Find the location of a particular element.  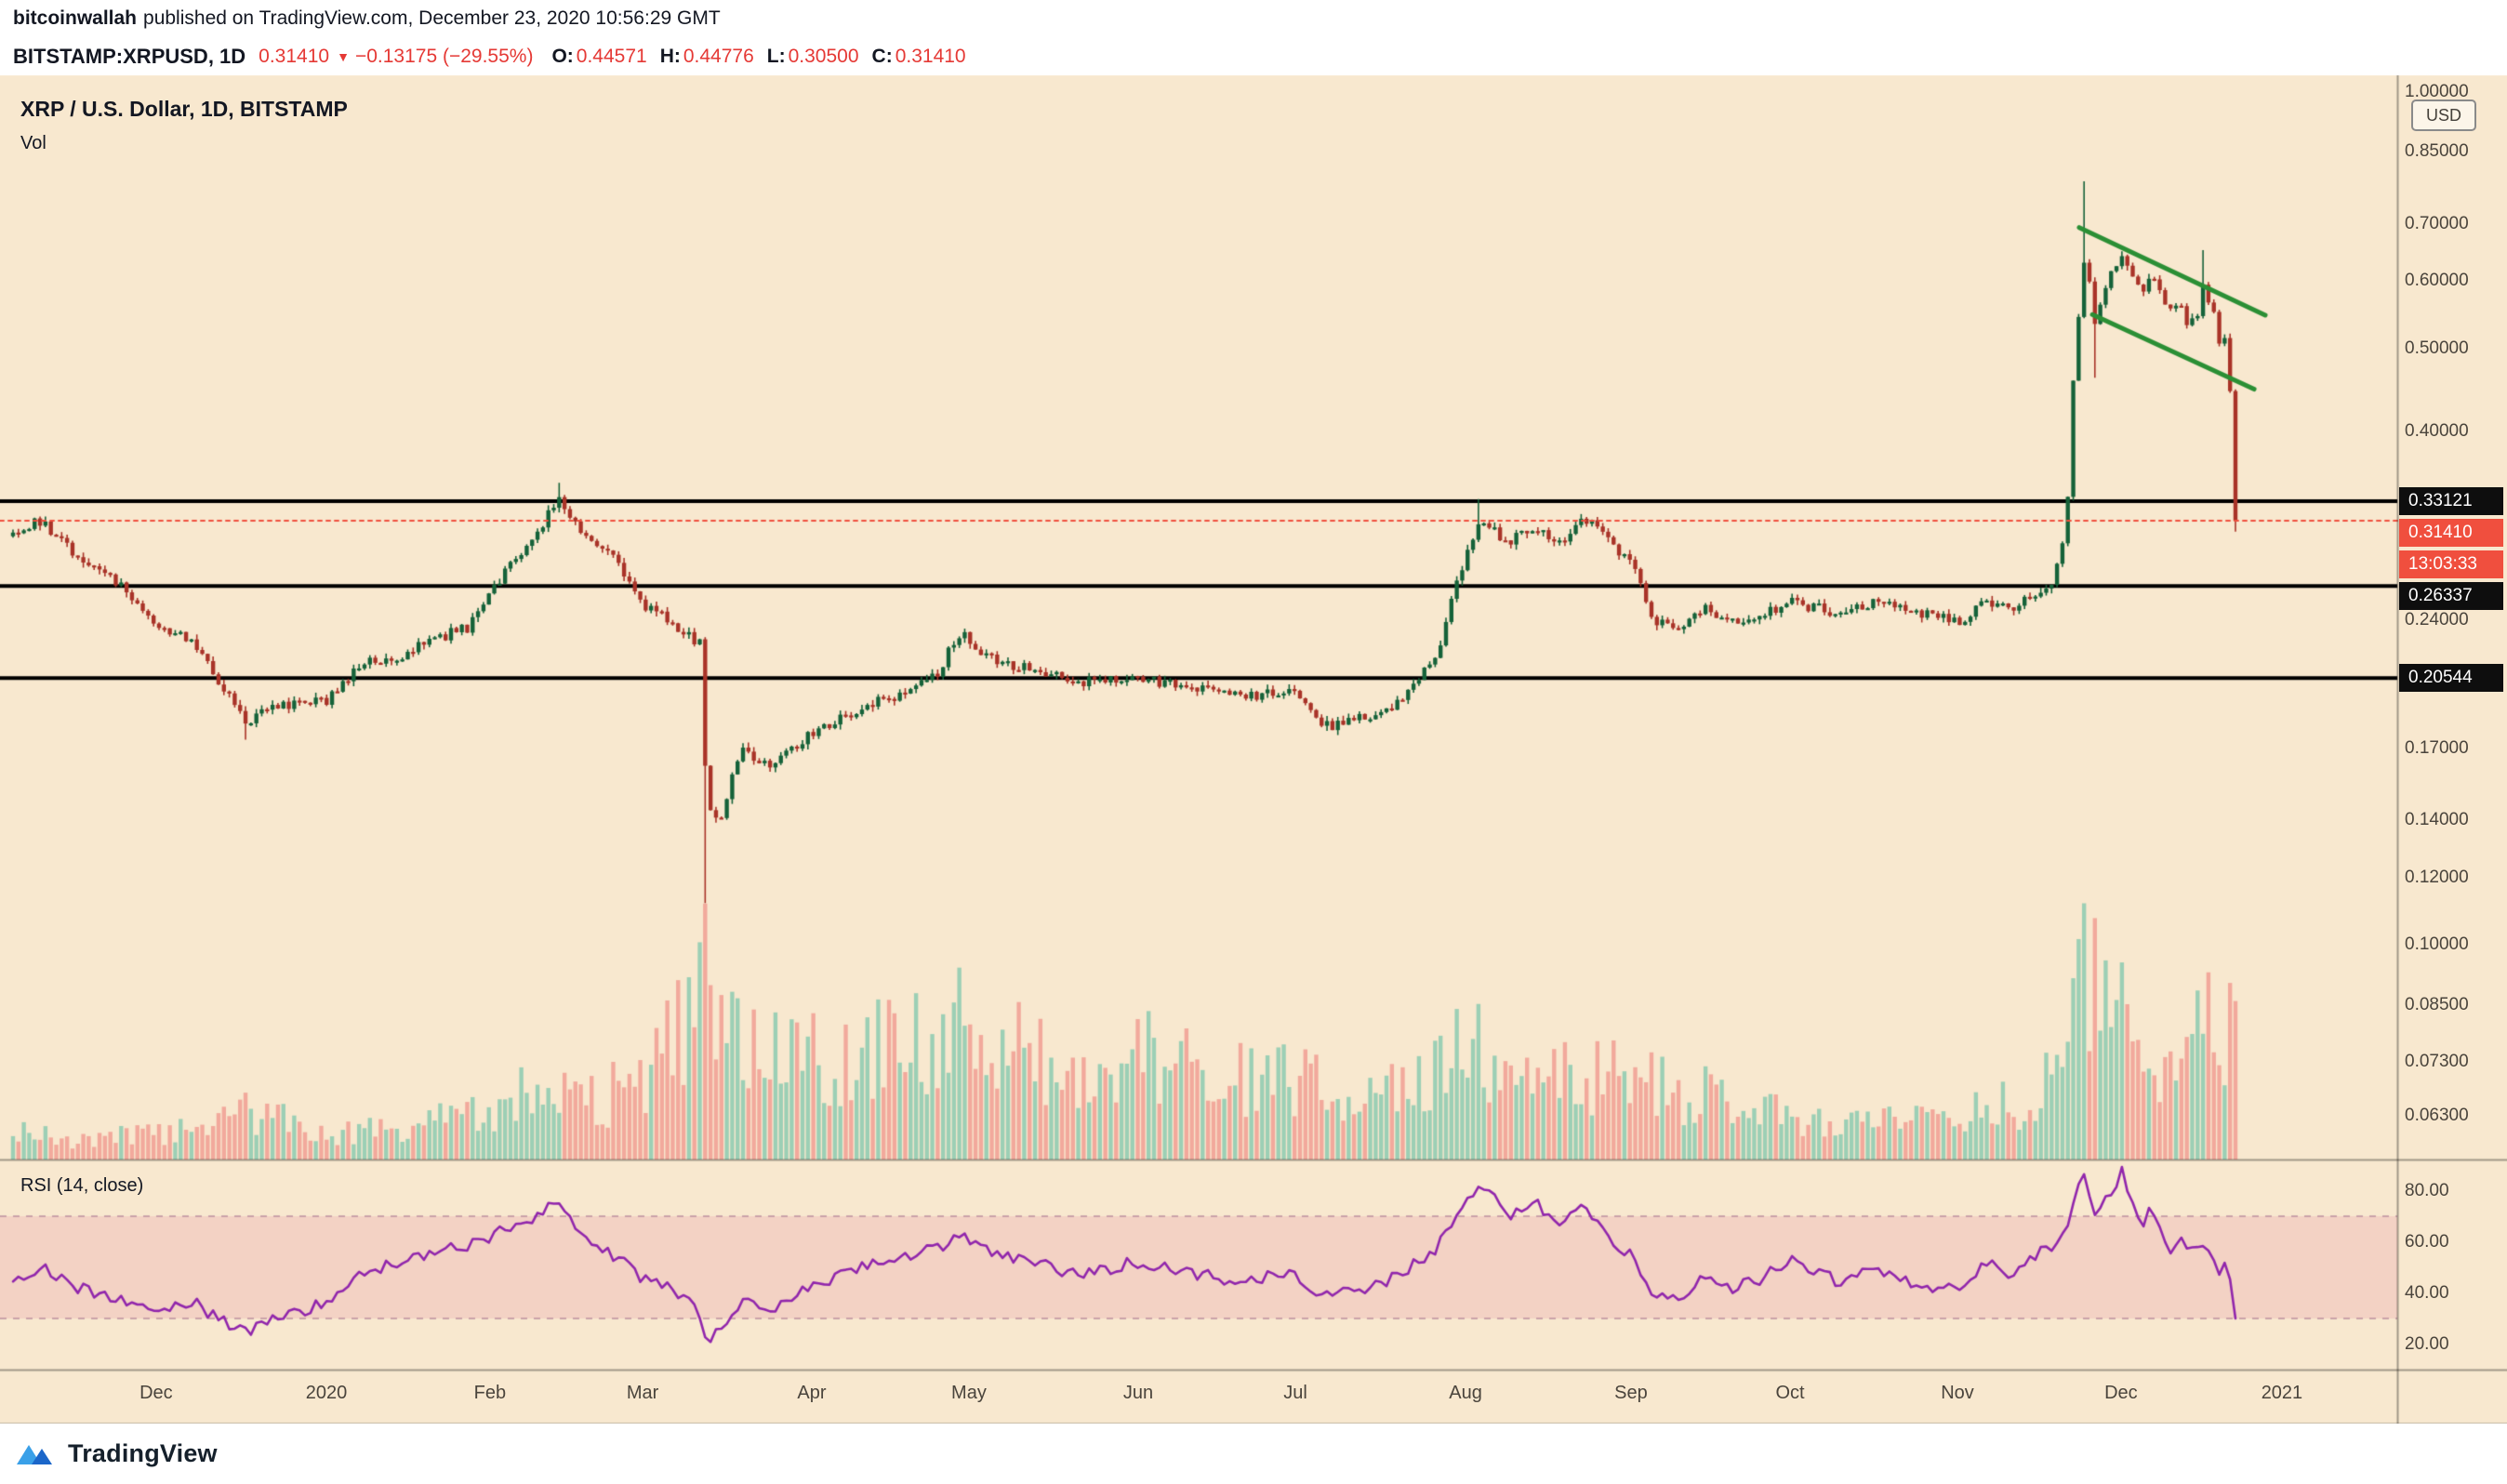

chart-legend: XRP / U.S. Dollar, 1D, BITSTAMP Vol is located at coordinates (184, 125).